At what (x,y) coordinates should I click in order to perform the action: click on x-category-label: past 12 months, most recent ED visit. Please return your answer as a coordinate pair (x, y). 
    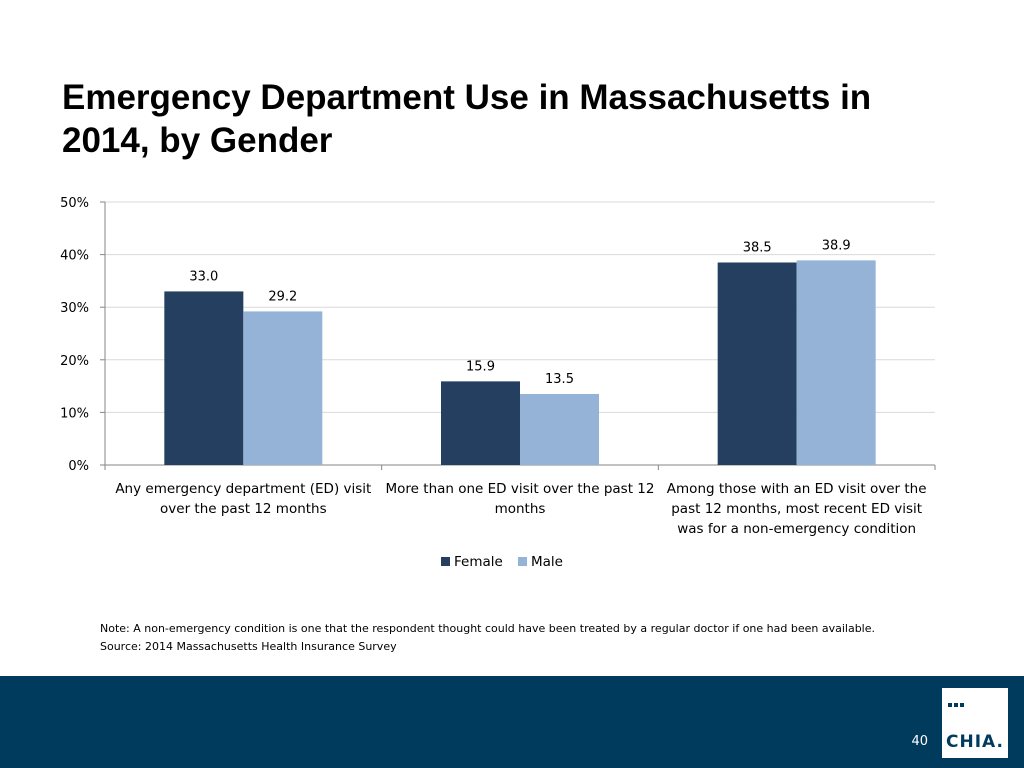
    Looking at the image, I should click on (796, 509).